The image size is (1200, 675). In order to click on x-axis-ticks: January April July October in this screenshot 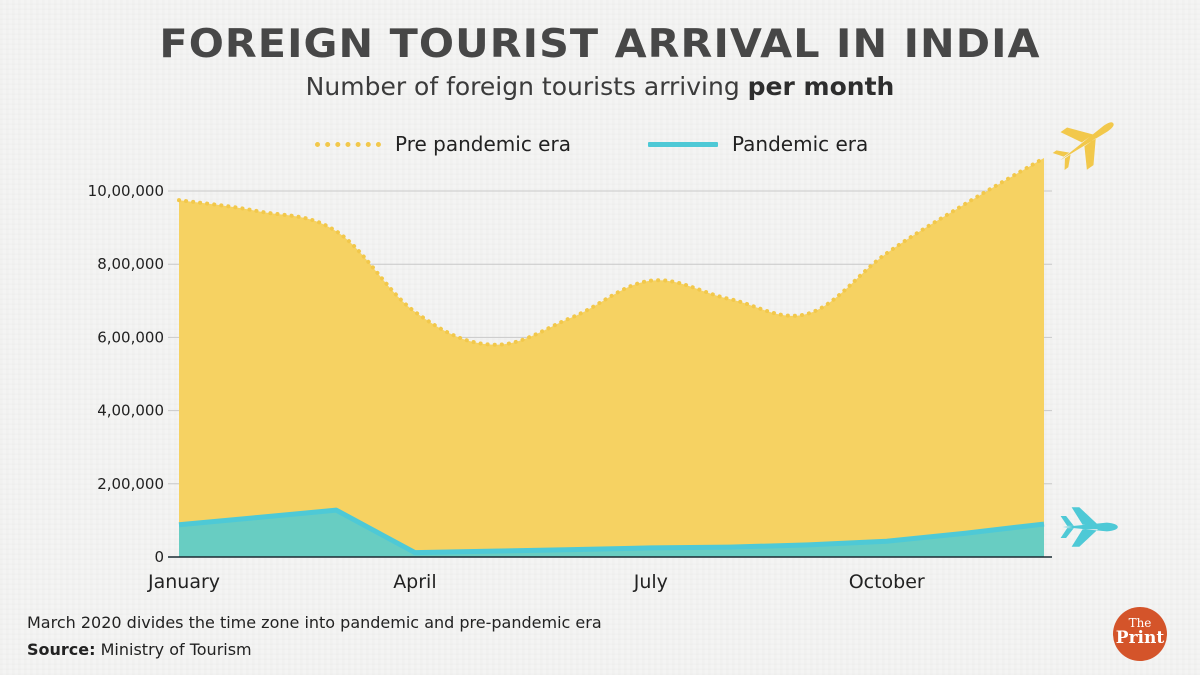, I will do `click(536, 582)`.